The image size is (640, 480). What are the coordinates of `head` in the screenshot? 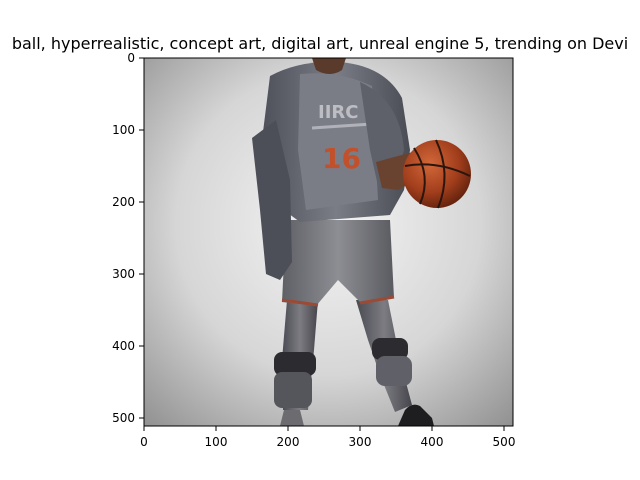 It's located at (329, 66).